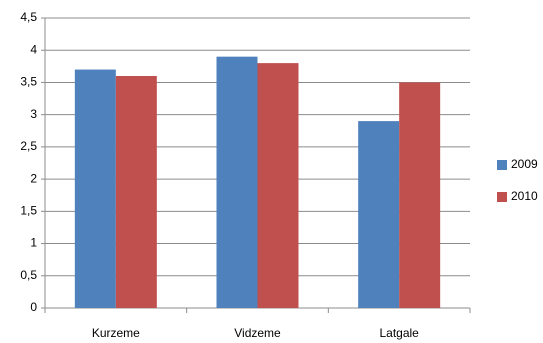 Image resolution: width=543 pixels, height=343 pixels. What do you see at coordinates (257, 333) in the screenshot?
I see `x-tick-label: Vidzeme` at bounding box center [257, 333].